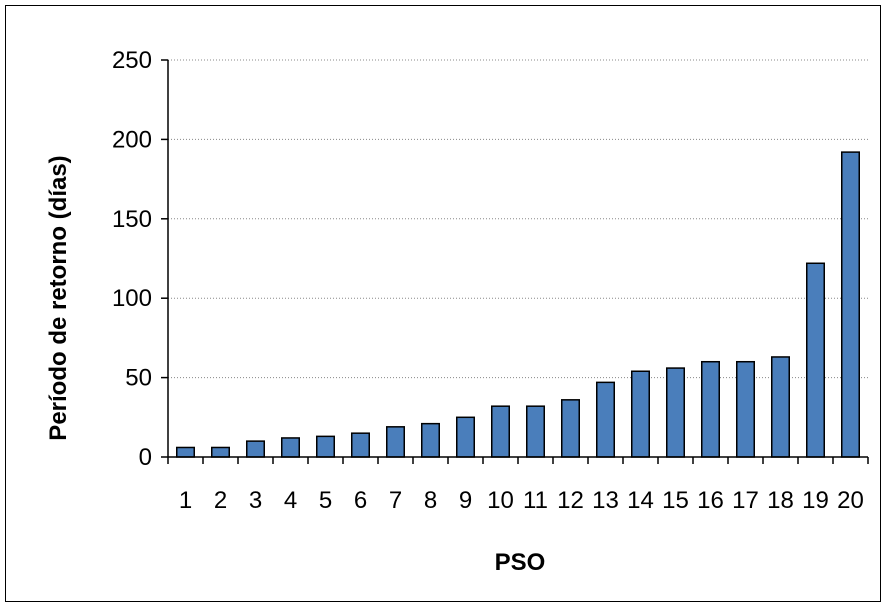 This screenshot has width=887, height=608. Describe the element at coordinates (185, 500) in the screenshot. I see `x-tick-label: 1` at that location.